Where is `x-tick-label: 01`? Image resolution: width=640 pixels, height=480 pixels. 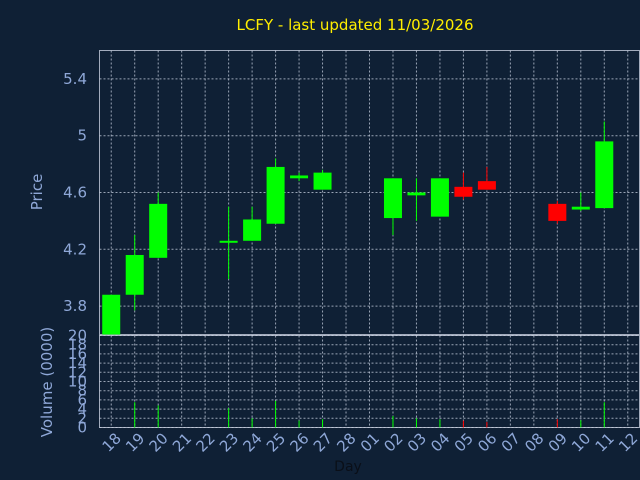
x-tick-label: 01 is located at coordinates (370, 442).